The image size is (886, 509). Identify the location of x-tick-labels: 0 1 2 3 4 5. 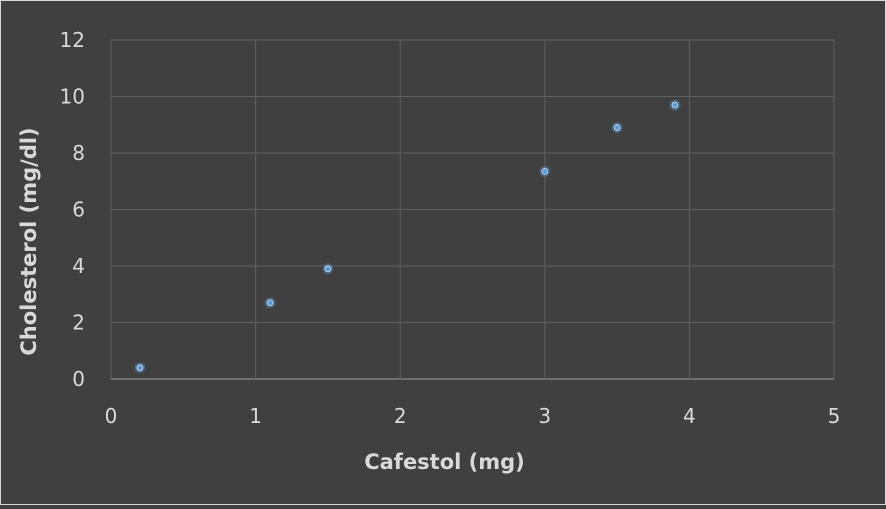
(473, 416).